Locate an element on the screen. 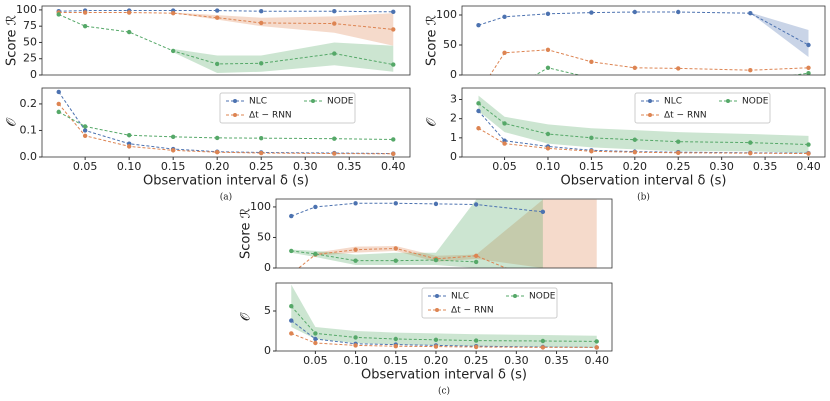 This screenshot has height=401, width=830. y-tick-label: 50 is located at coordinates (450, 44).